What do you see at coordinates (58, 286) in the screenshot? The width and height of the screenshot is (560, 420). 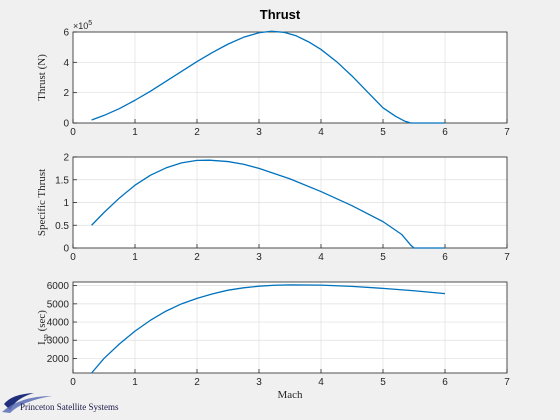 I see `y-tick-label: 6000` at bounding box center [58, 286].